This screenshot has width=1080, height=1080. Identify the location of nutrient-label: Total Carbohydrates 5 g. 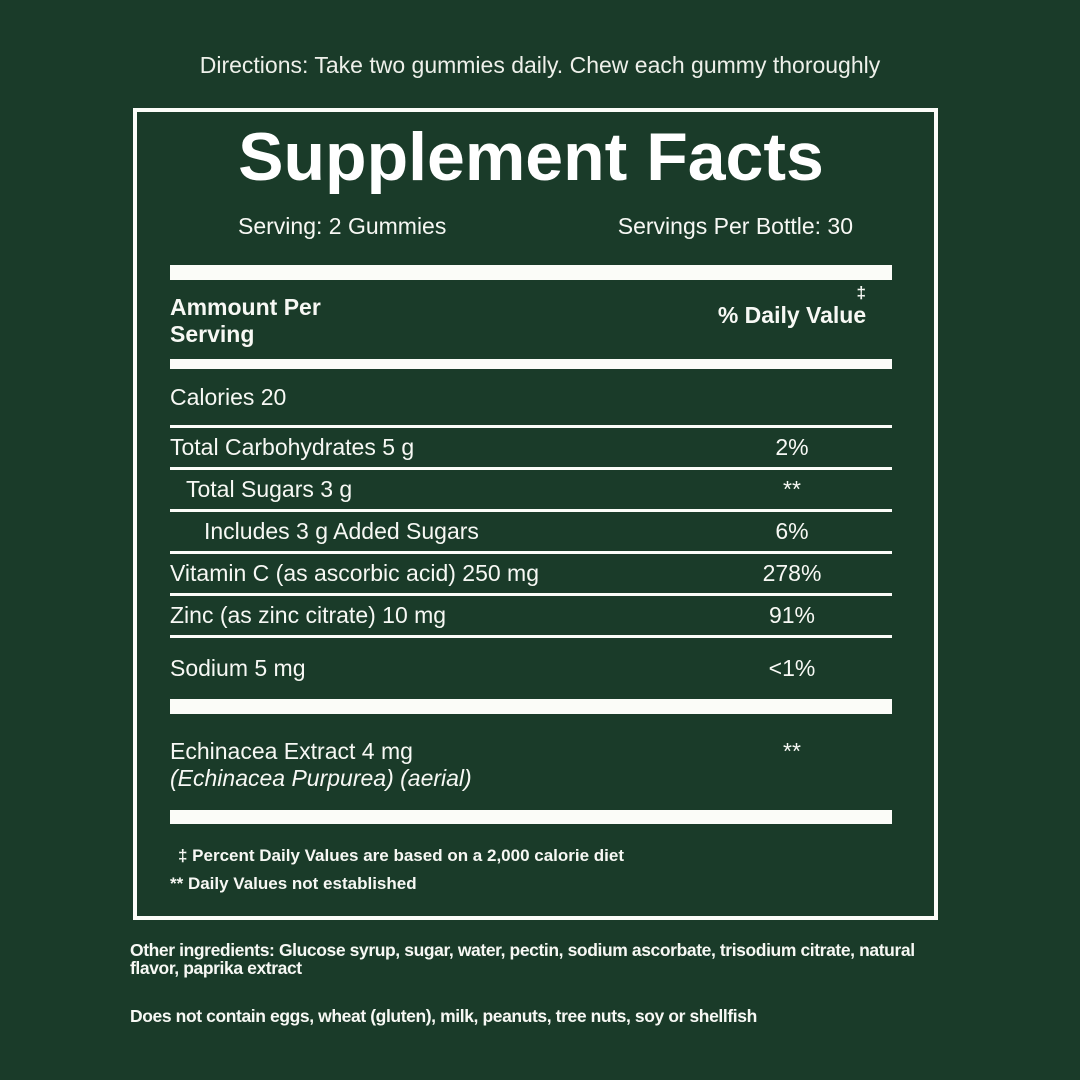
(292, 447).